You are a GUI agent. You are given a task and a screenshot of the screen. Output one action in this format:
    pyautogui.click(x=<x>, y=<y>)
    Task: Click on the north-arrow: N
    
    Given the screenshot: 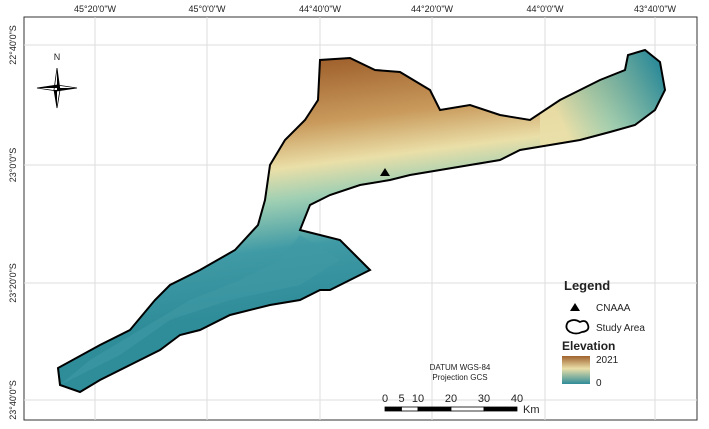 What is the action you would take?
    pyautogui.click(x=57, y=80)
    